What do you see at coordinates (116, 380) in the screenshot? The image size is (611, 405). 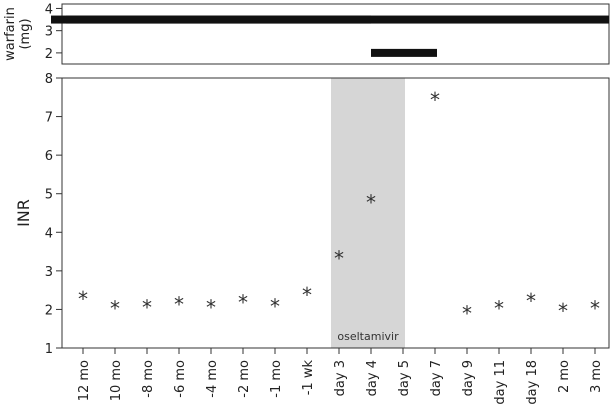 I see `inr-x-tick-label: 10 mo` at bounding box center [116, 380].